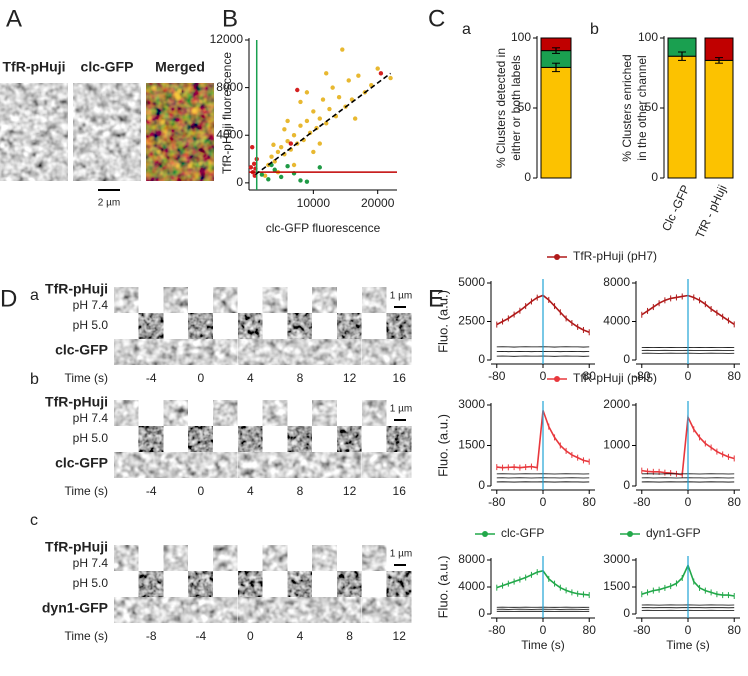  What do you see at coordinates (227, 113) in the screenshot?
I see `y-axis-label: TfR-pHuji fluorescence` at bounding box center [227, 113].